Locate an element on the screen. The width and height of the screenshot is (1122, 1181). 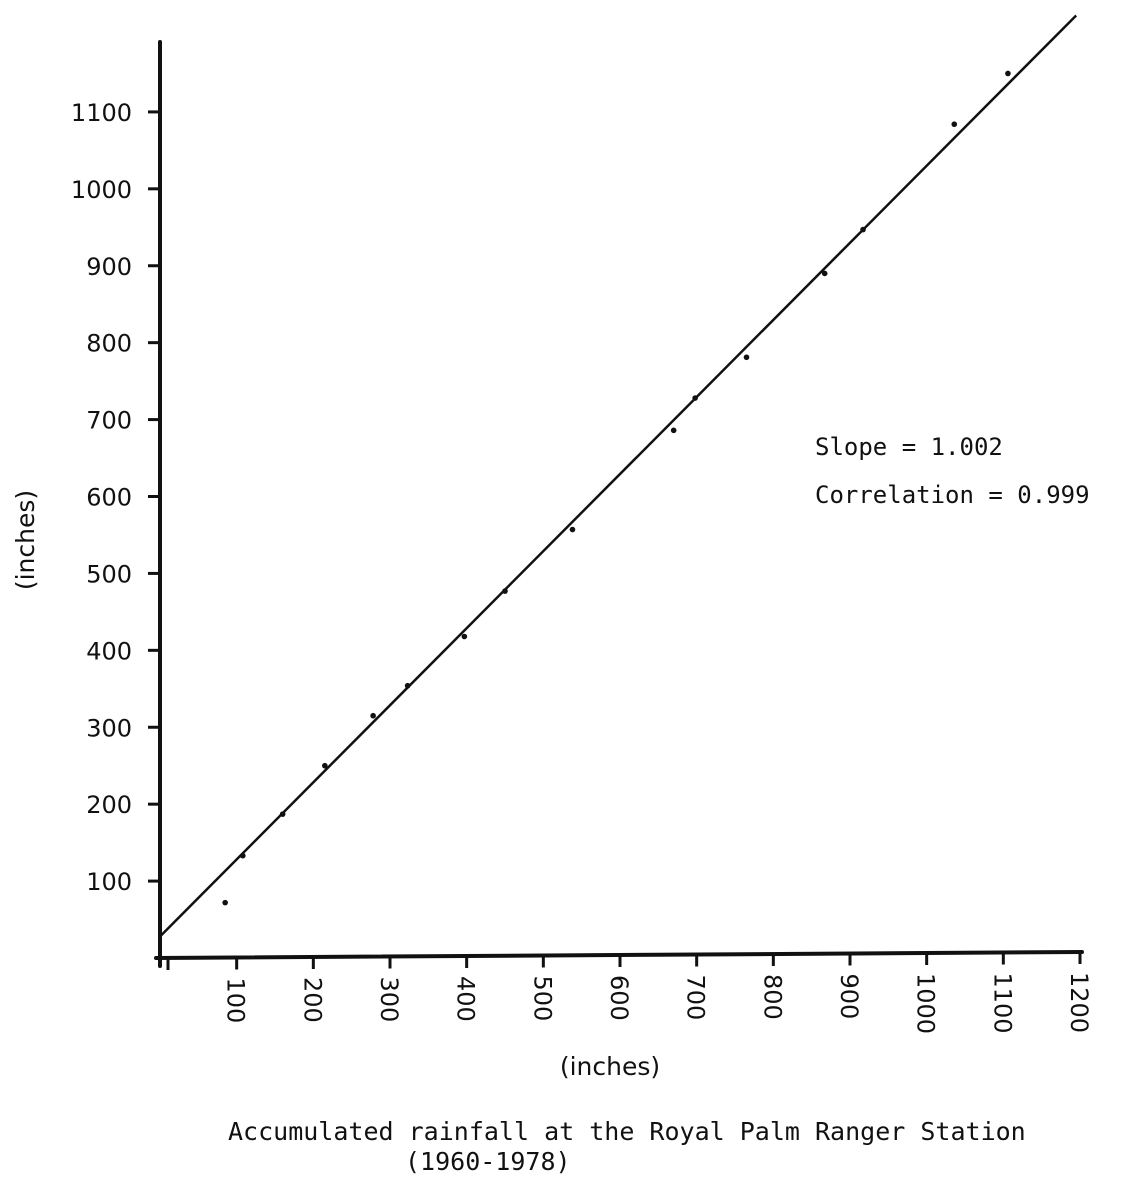
y-tick-label-1000: 1000 is located at coordinates (101, 190).